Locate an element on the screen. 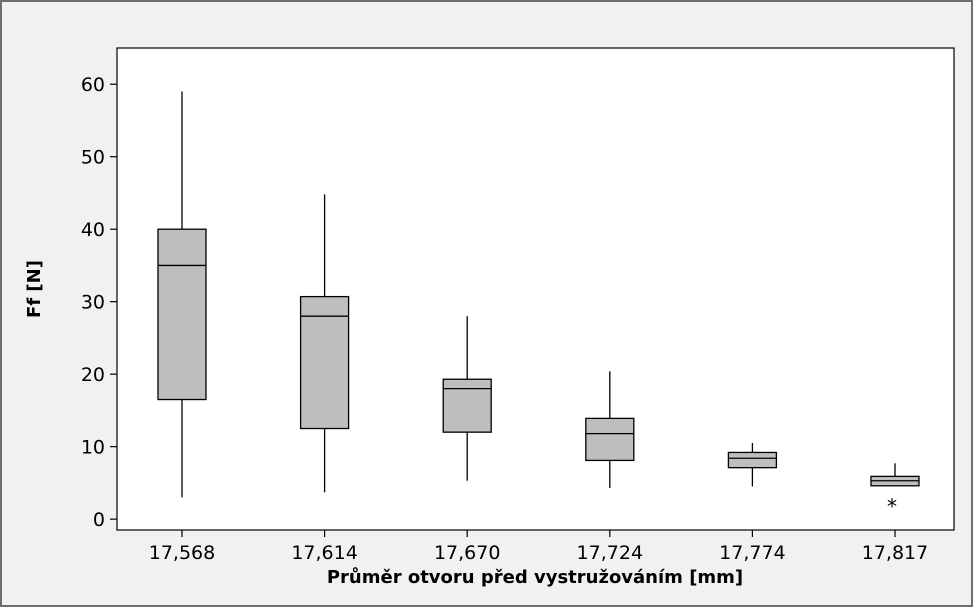 The width and height of the screenshot is (973, 607). x-axis-title: Průměr otvoru před vystružováním [mm] is located at coordinates (535, 577).